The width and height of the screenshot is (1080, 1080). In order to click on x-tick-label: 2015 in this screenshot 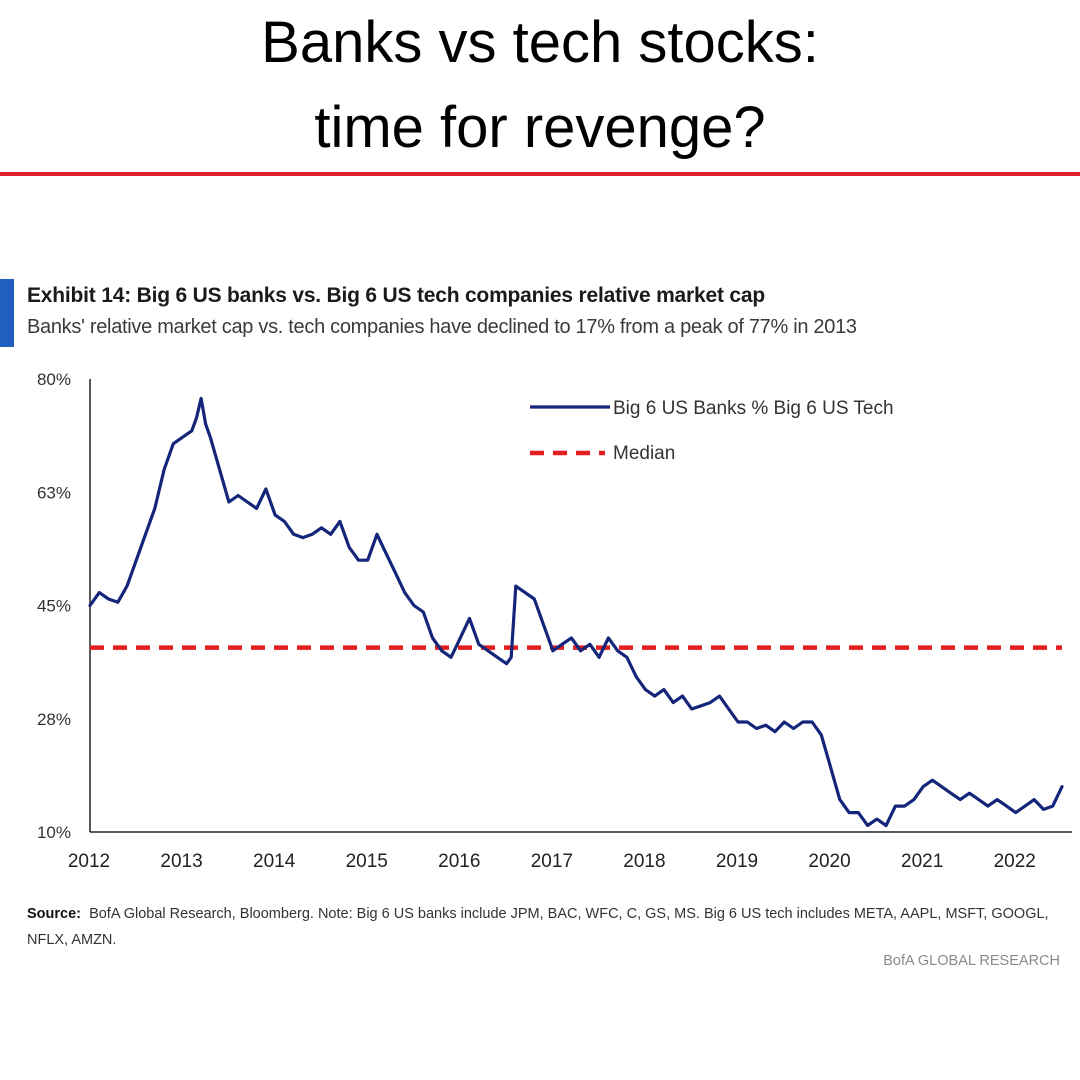, I will do `click(367, 861)`.